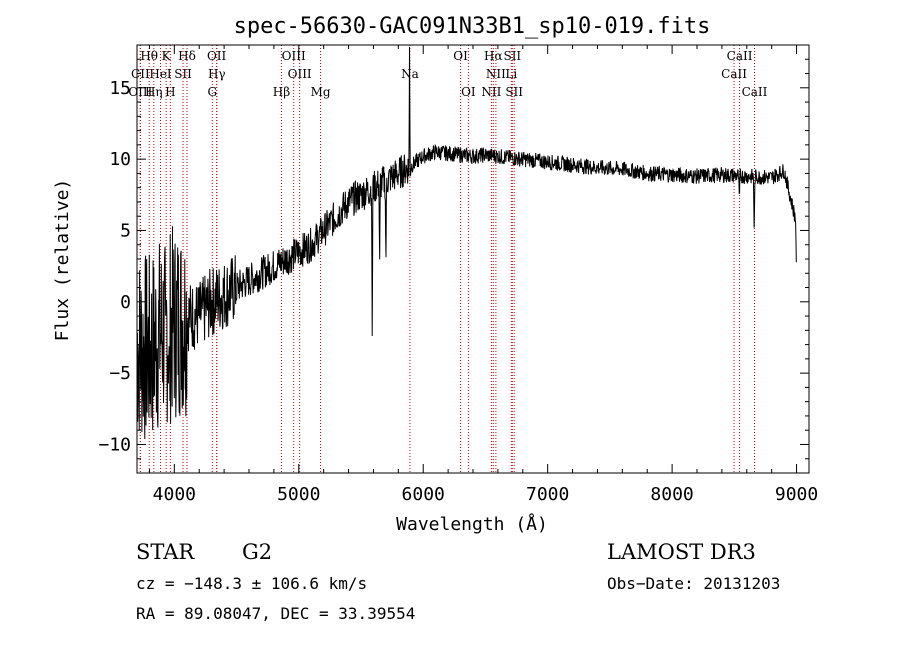 The height and width of the screenshot is (649, 900). What do you see at coordinates (547, 494) in the screenshot?
I see `x-tick-label-3: 7000` at bounding box center [547, 494].